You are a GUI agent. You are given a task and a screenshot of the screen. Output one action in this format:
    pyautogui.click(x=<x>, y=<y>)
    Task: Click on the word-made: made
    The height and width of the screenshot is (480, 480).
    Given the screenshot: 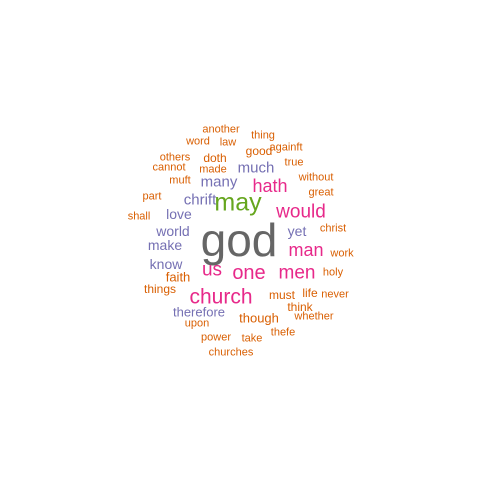 What is the action you would take?
    pyautogui.click(x=213, y=169)
    